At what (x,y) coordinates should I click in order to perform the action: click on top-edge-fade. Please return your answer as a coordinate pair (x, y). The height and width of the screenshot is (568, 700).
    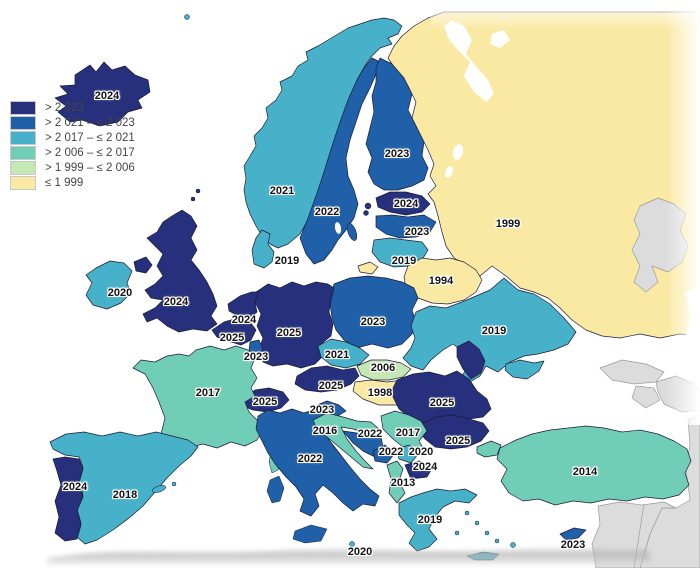
    Looking at the image, I should click on (565, 15).